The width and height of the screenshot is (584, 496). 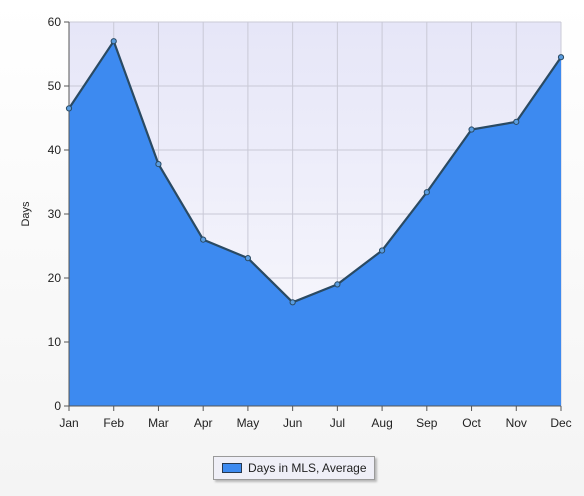 I want to click on legend: Days in MLS, Average, so click(x=294, y=468).